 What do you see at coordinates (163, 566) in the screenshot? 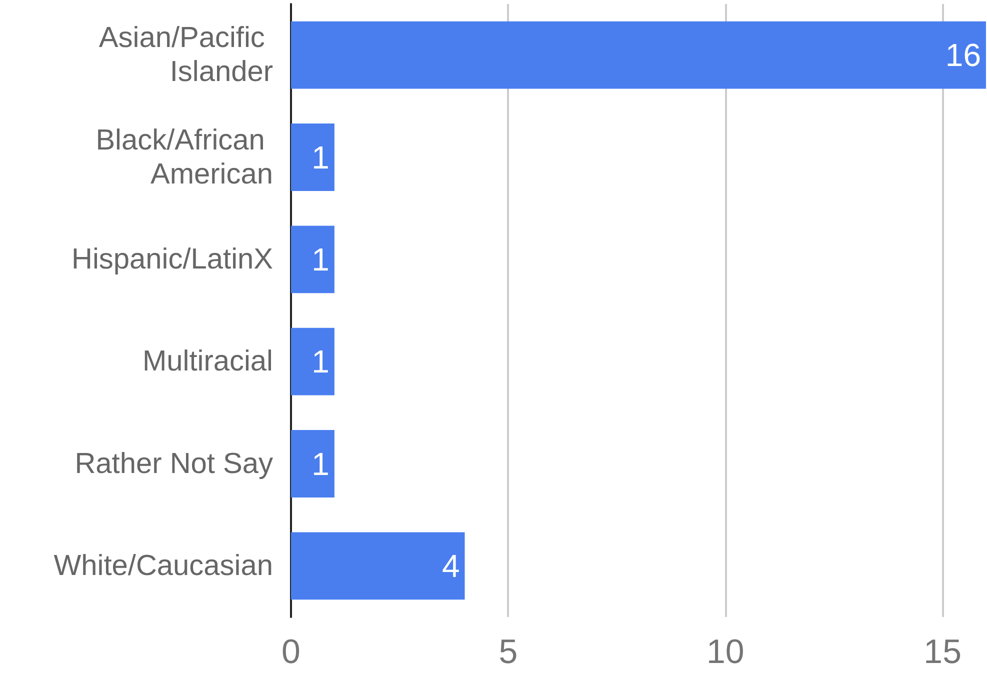
I see `y-tick-label: White/Caucasian` at bounding box center [163, 566].